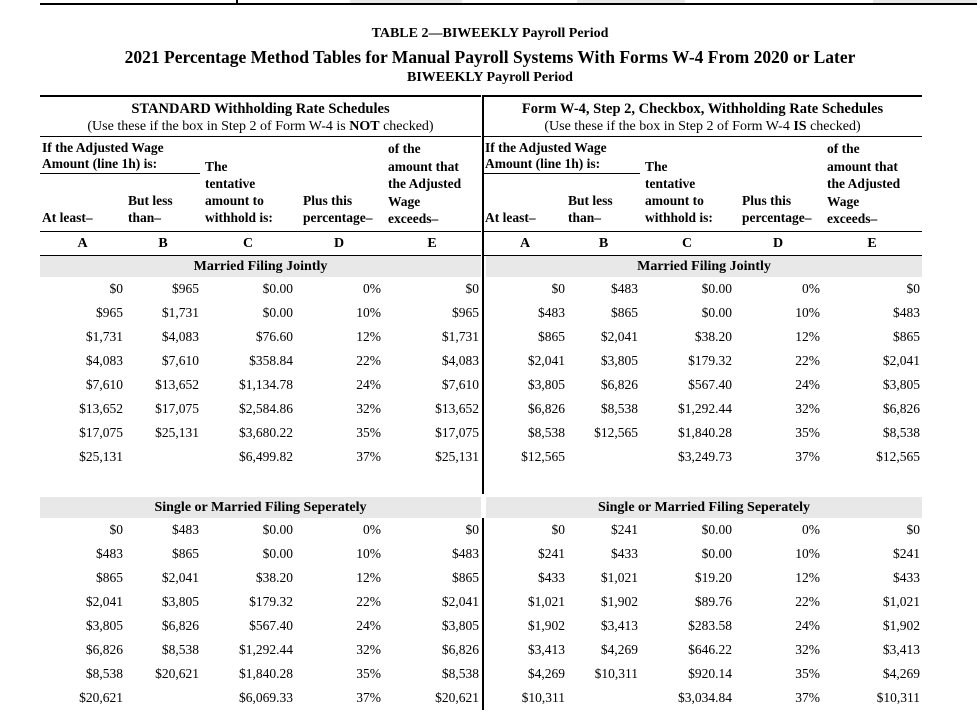 This screenshot has width=980, height=721. Describe the element at coordinates (705, 408) in the screenshot. I see `table-cell: $1,292.44` at that location.